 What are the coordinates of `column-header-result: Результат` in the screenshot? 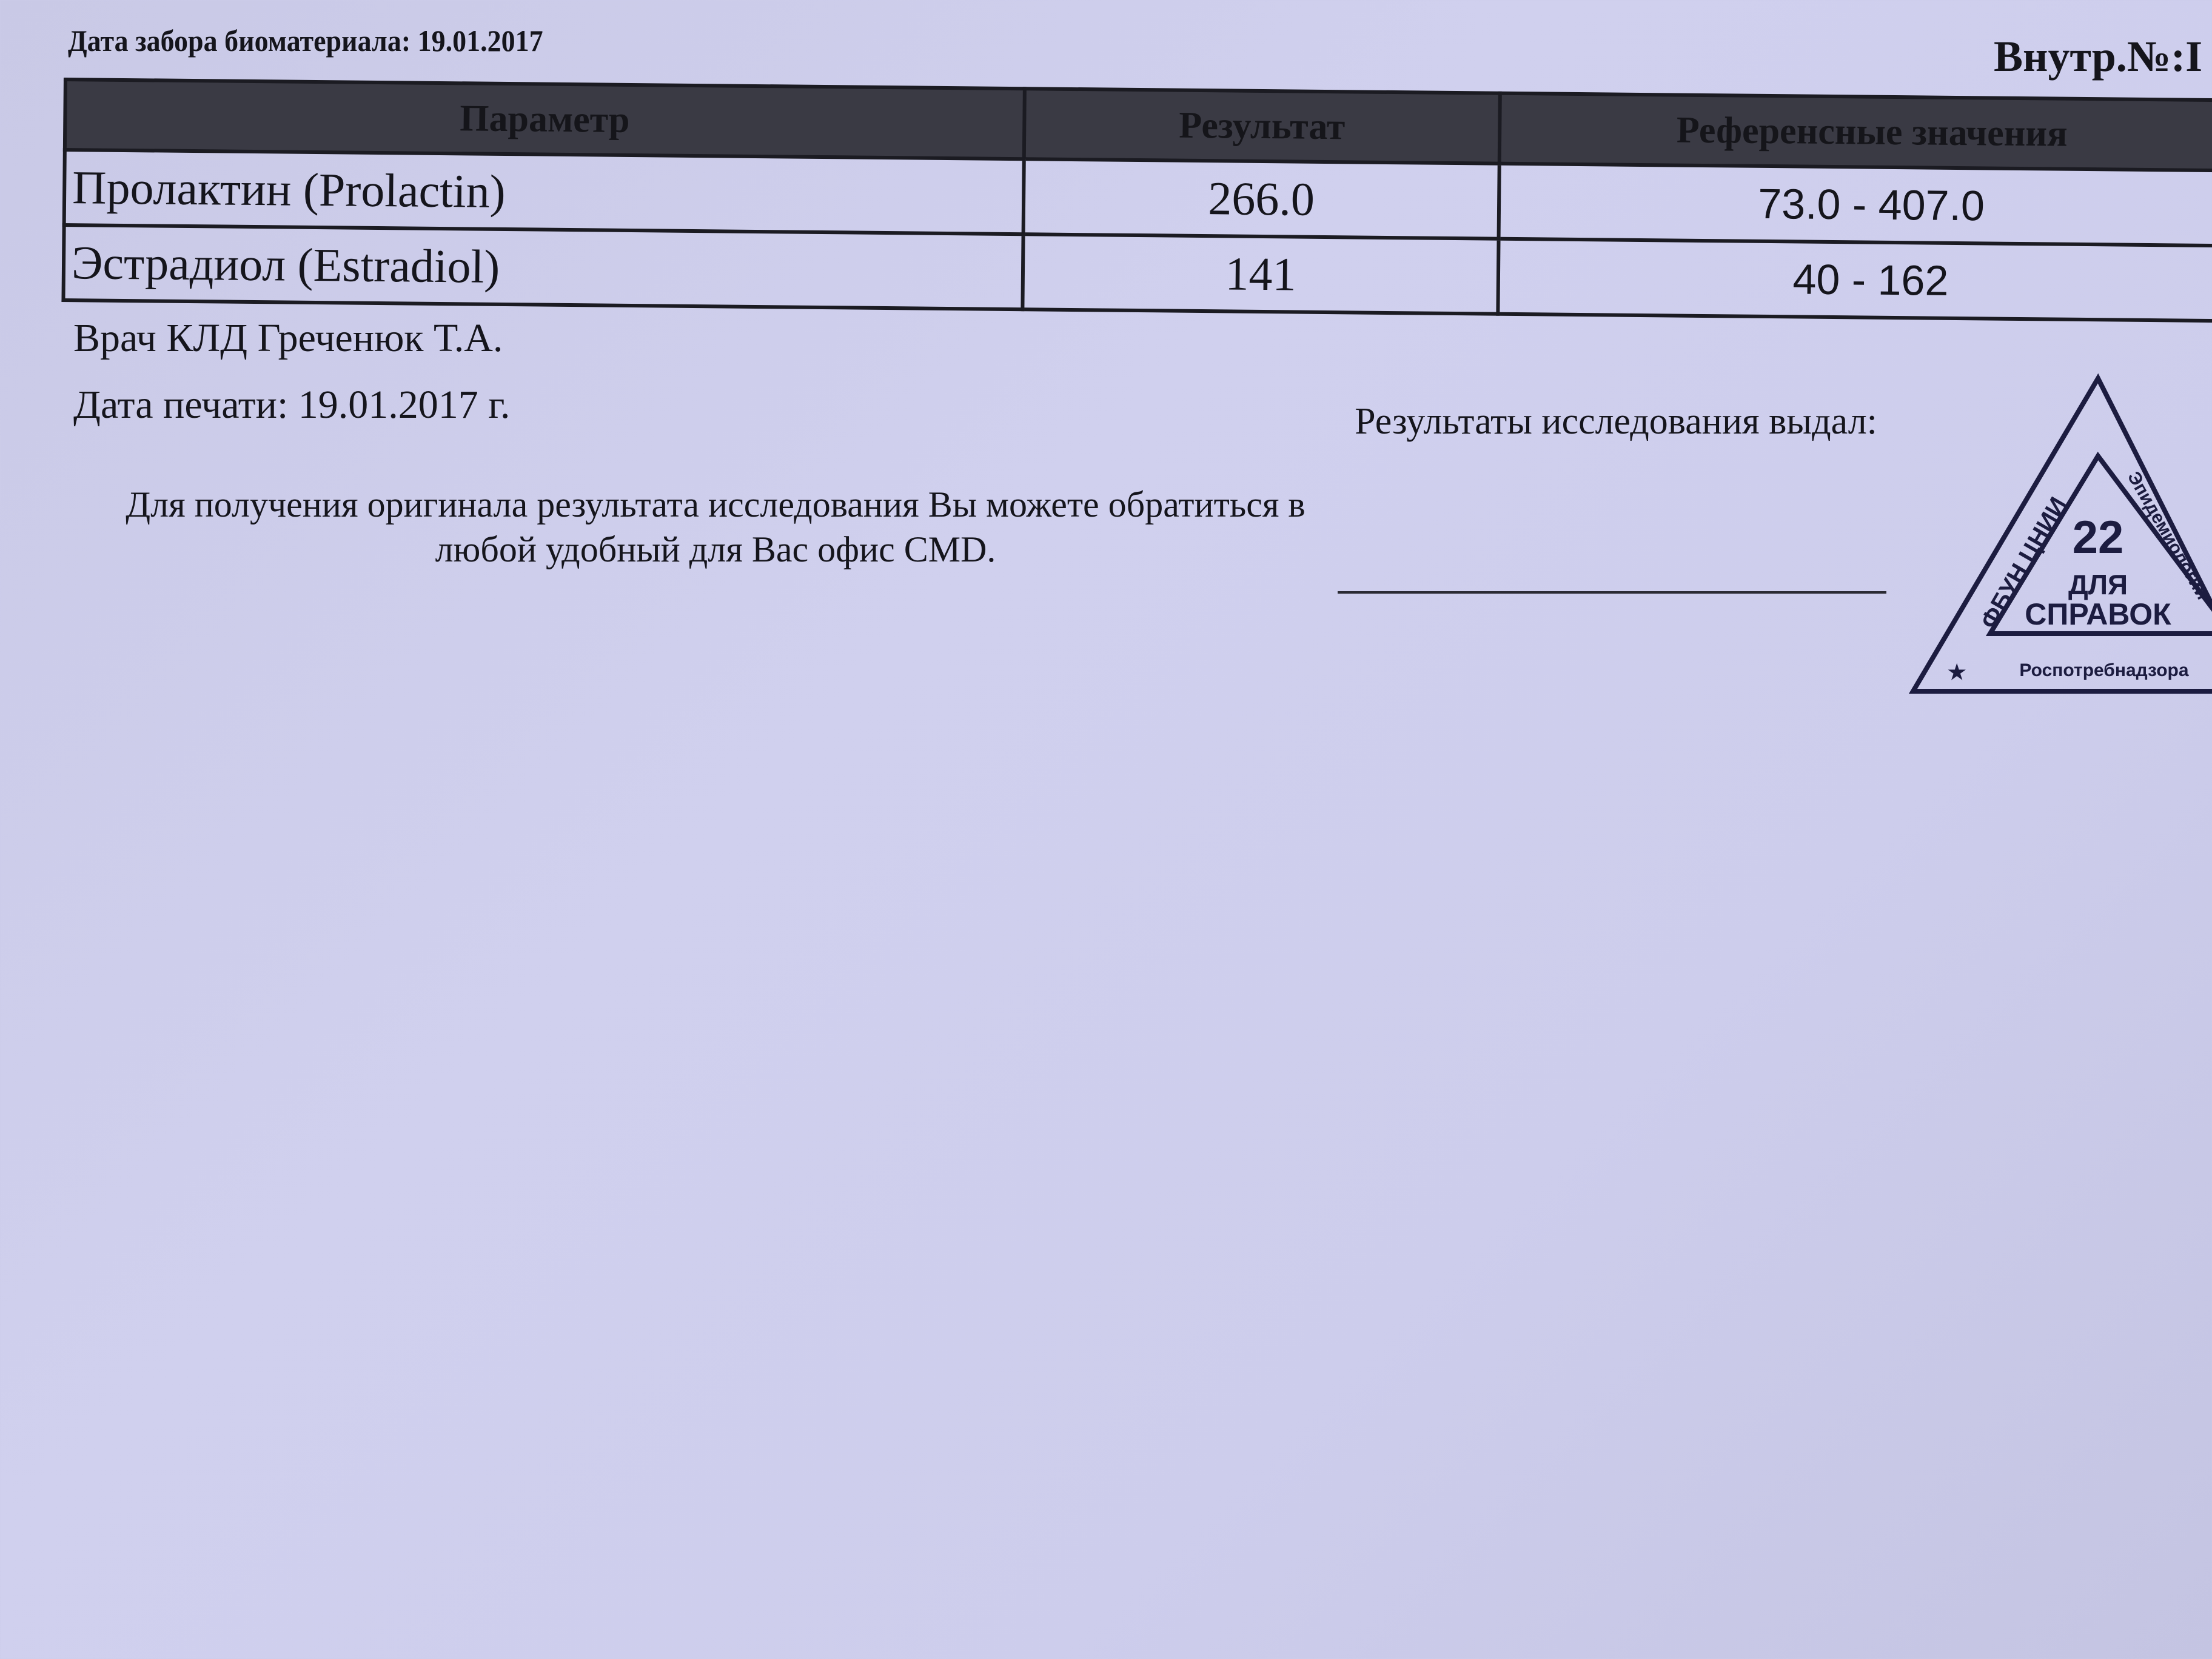 It's located at (1262, 127).